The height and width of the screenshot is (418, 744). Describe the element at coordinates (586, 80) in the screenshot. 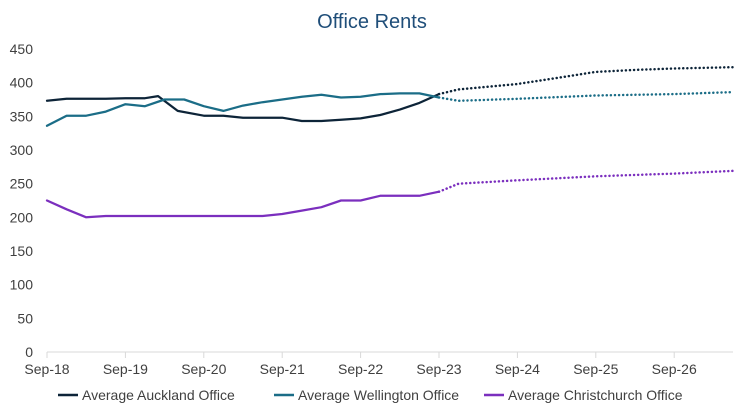

I see `series-forecast-average-auckland-office` at that location.